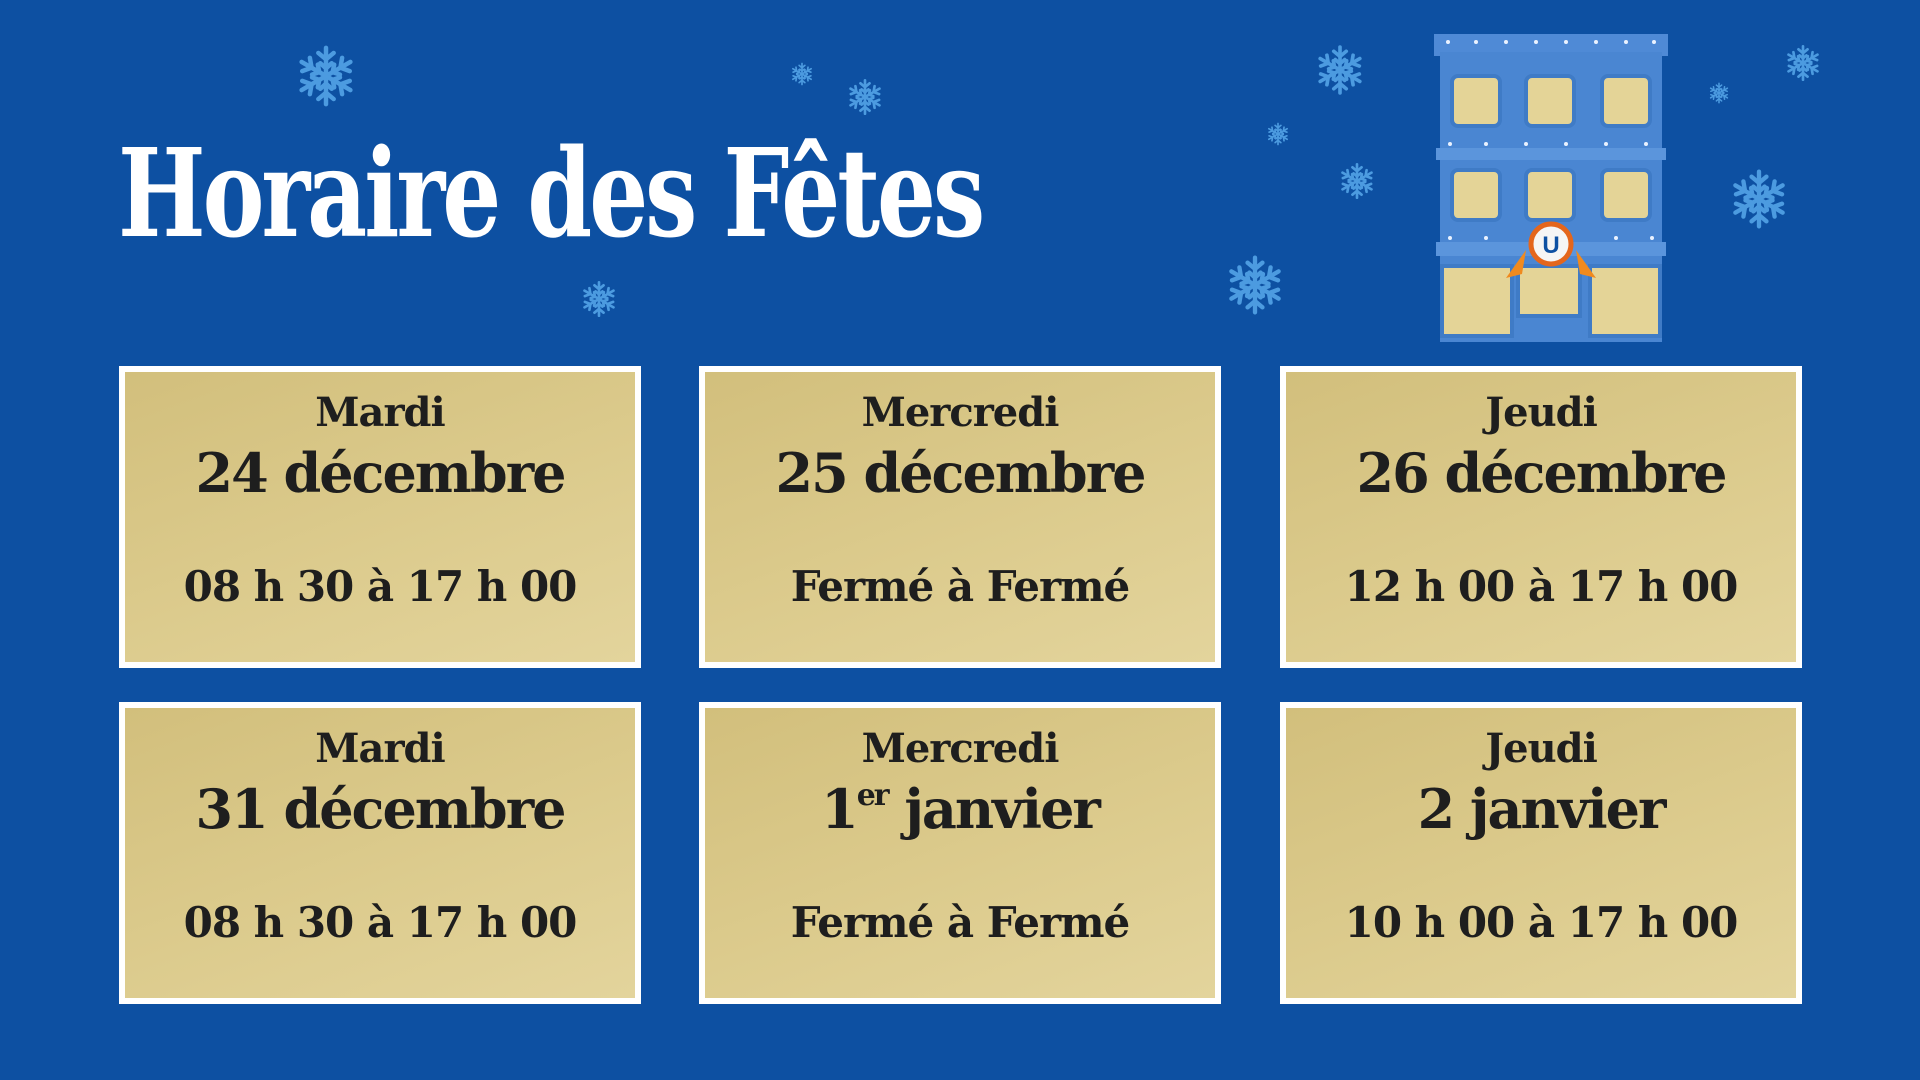 The height and width of the screenshot is (1080, 1920). Describe the element at coordinates (1550, 245) in the screenshot. I see `logo-letter: U` at that location.